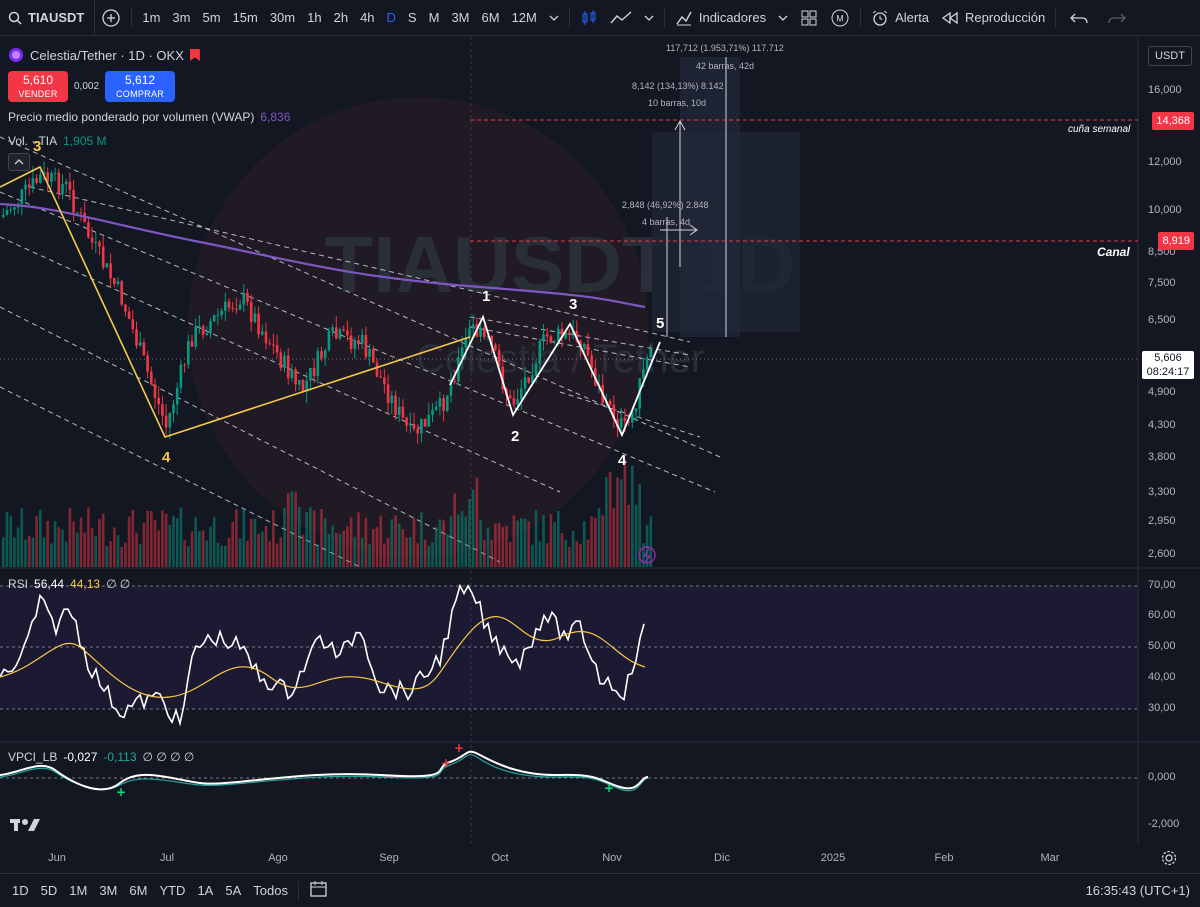 The image size is (1200, 907). I want to click on candle-type-button, so click(589, 18).